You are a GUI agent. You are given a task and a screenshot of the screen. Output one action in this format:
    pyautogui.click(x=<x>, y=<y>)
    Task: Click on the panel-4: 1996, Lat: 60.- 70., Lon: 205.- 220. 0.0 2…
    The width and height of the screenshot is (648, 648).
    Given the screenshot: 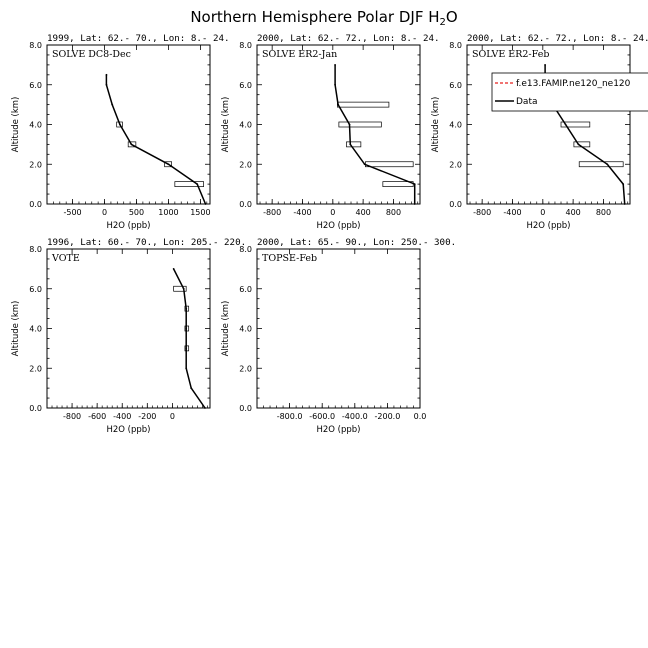 What is the action you would take?
    pyautogui.click(x=128, y=336)
    